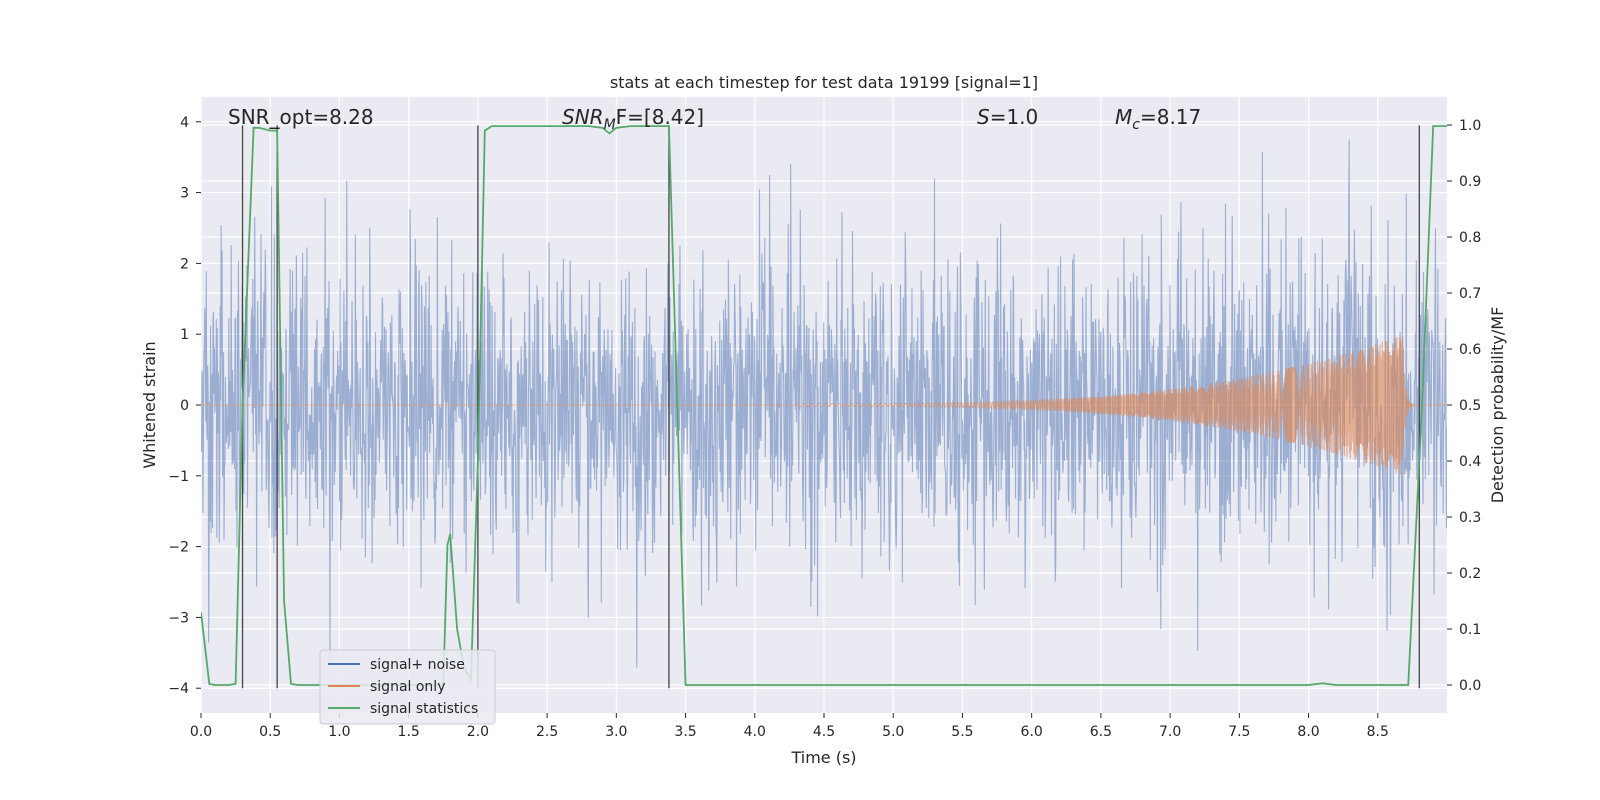 The image size is (1600, 800). Describe the element at coordinates (1470, 518) in the screenshot. I see `y2-tick-label: 0.3` at that location.